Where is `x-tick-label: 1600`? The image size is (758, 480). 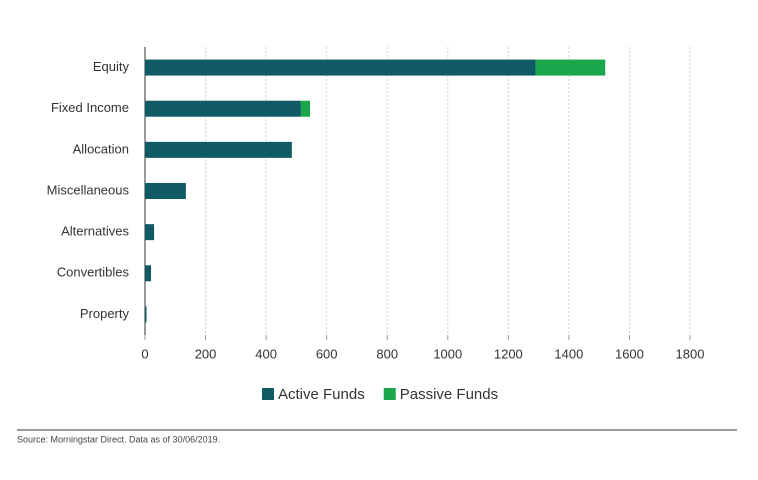
x-tick-label: 1600 is located at coordinates (629, 353).